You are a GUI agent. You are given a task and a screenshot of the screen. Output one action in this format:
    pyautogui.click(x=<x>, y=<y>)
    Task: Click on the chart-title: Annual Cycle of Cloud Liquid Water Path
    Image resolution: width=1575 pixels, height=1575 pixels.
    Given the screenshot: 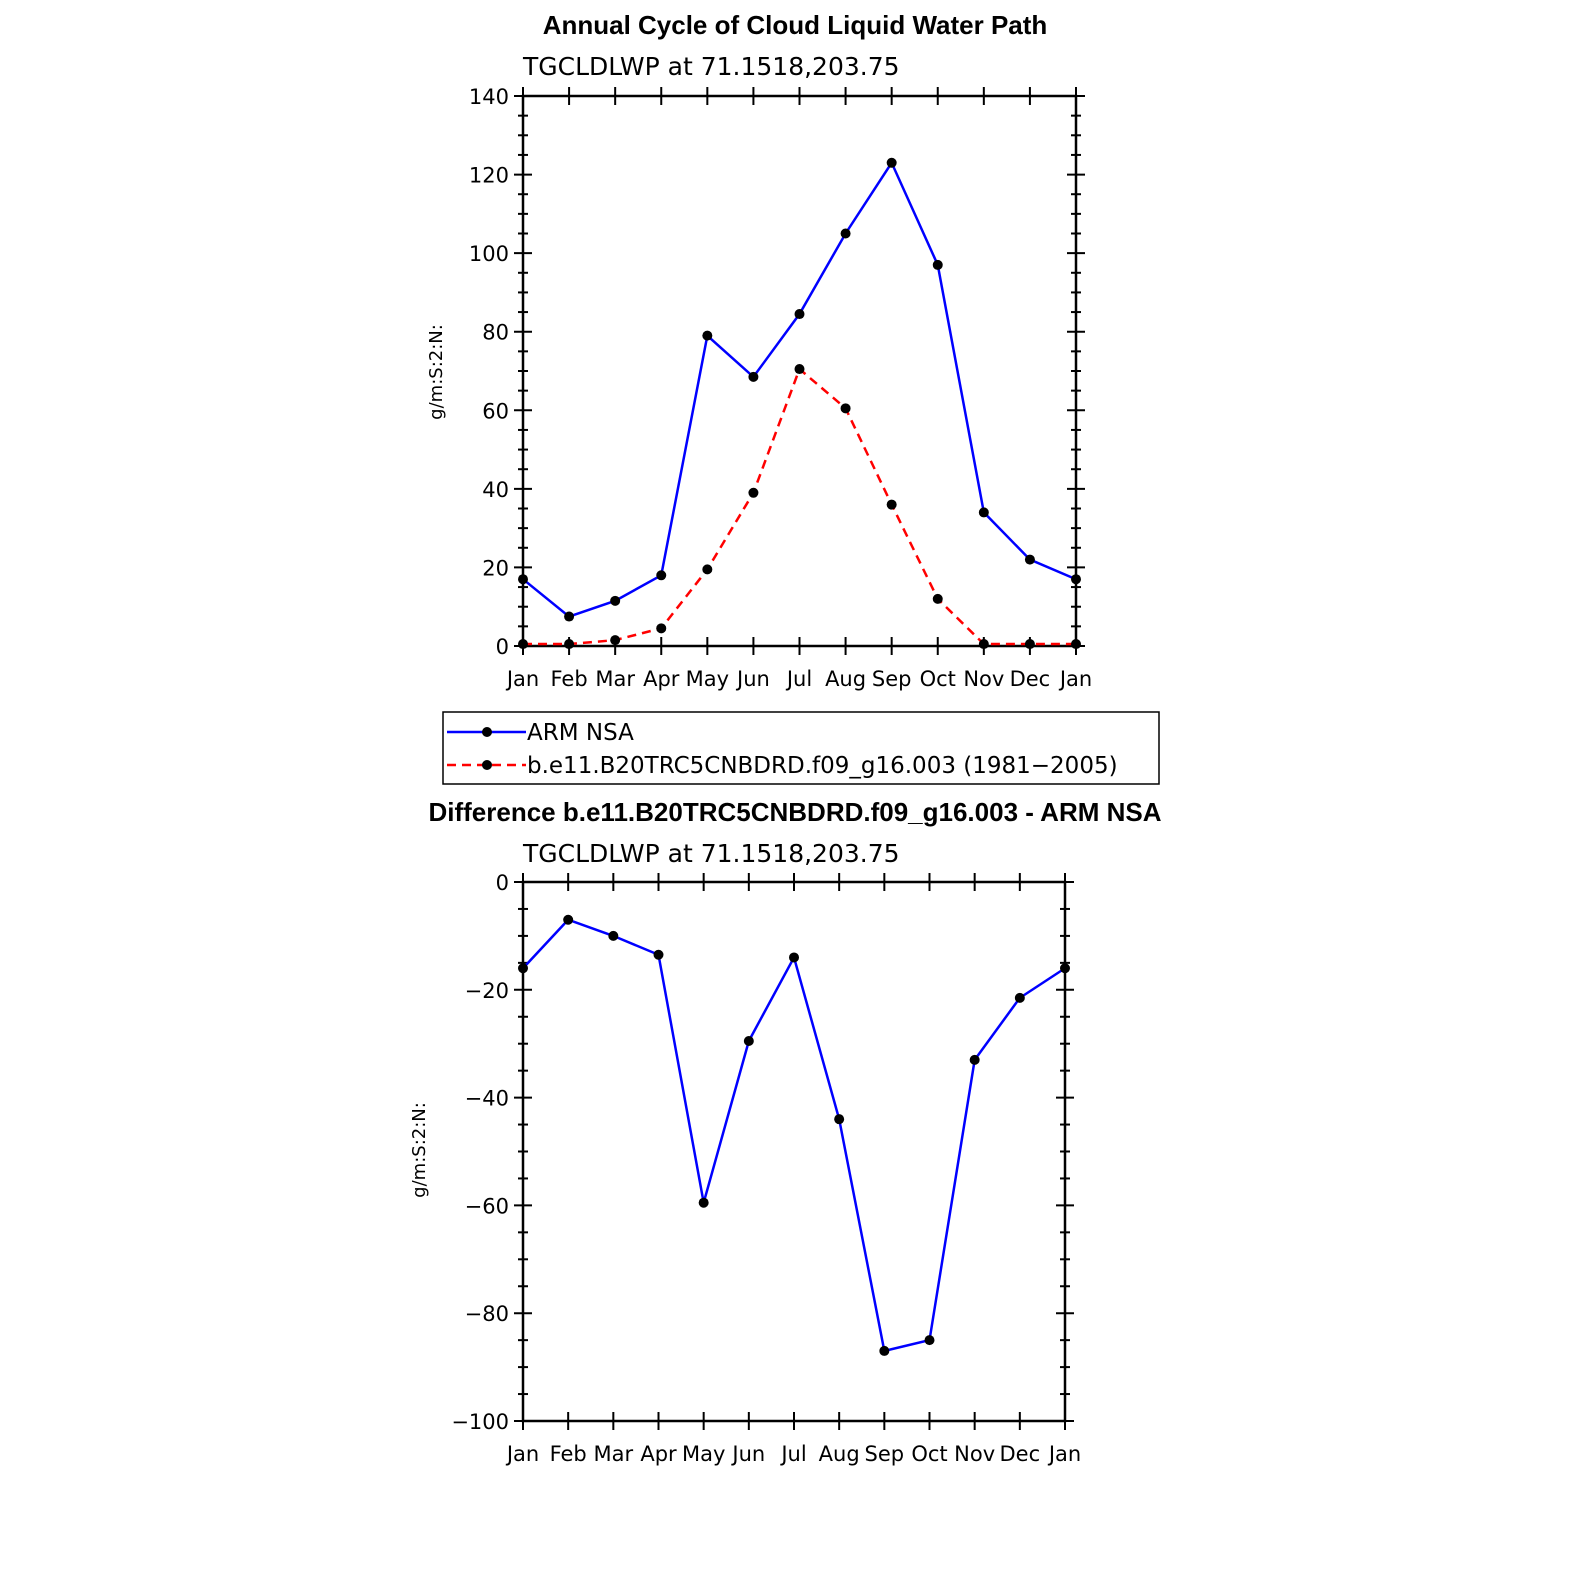 What is the action you would take?
    pyautogui.click(x=795, y=25)
    